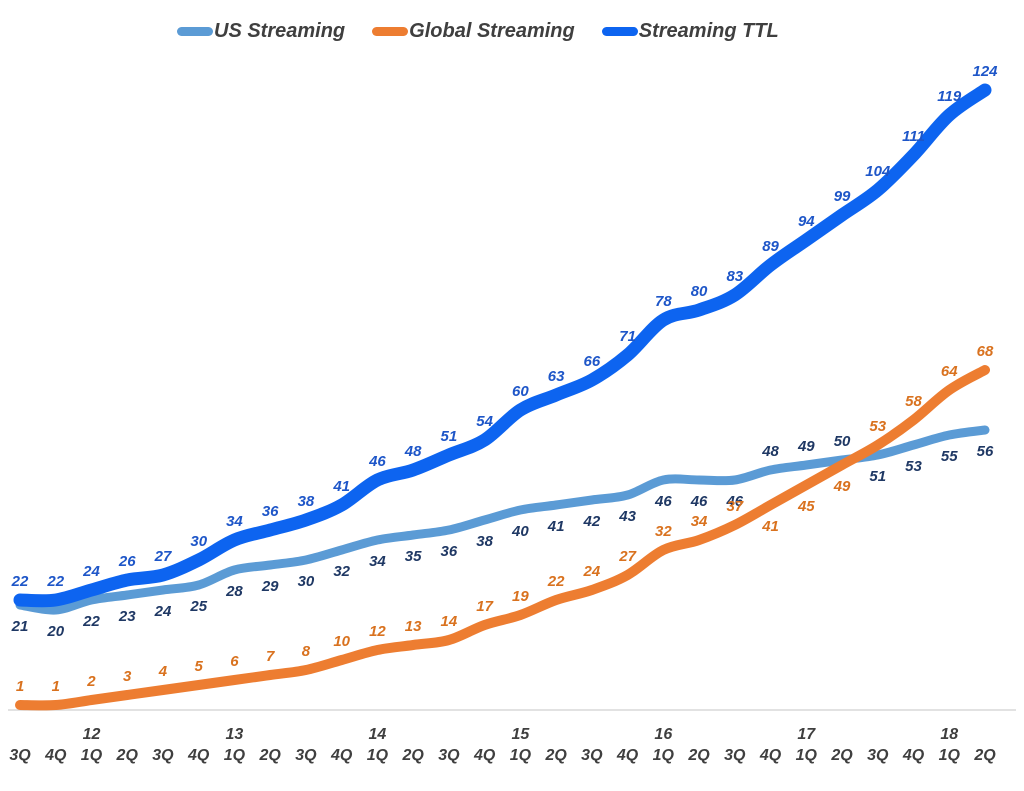  What do you see at coordinates (690, 31) in the screenshot?
I see `legend-item-streaming-ttl: Streaming TTL` at bounding box center [690, 31].